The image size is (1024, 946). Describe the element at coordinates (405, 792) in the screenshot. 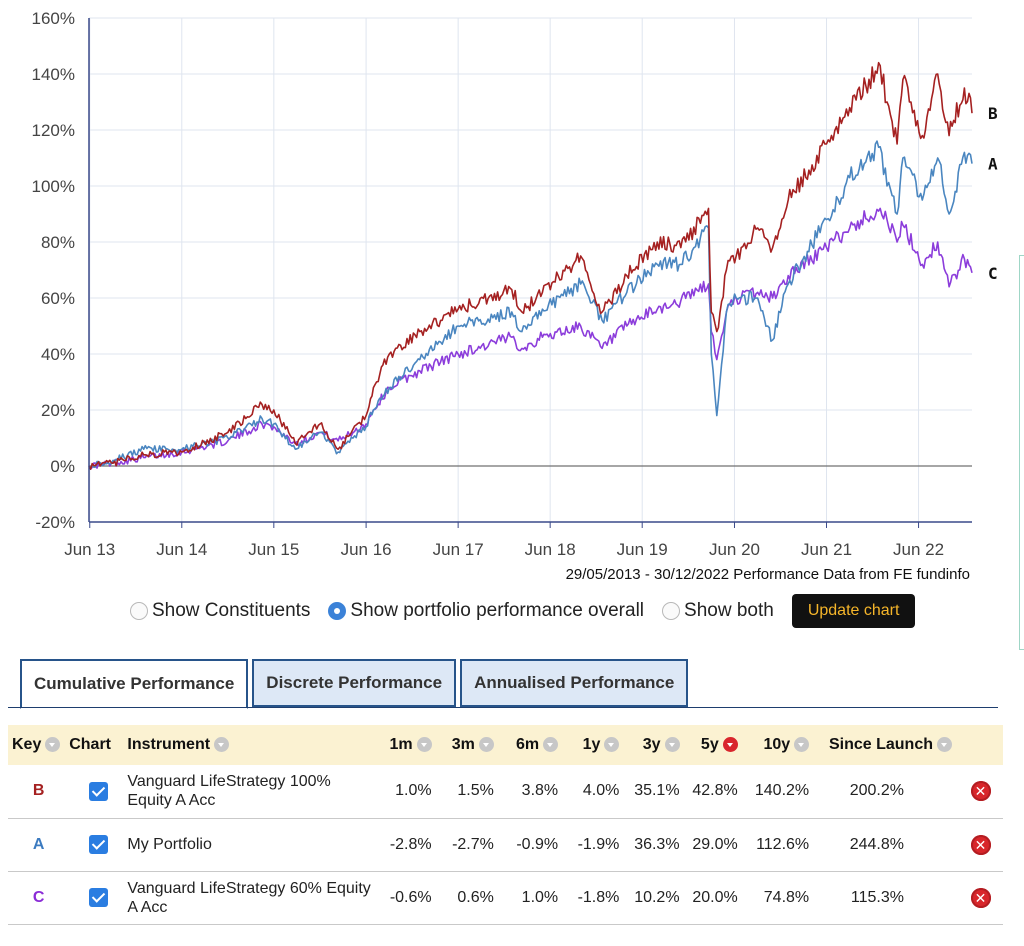

I see `cell-1m: 1.0%` at that location.